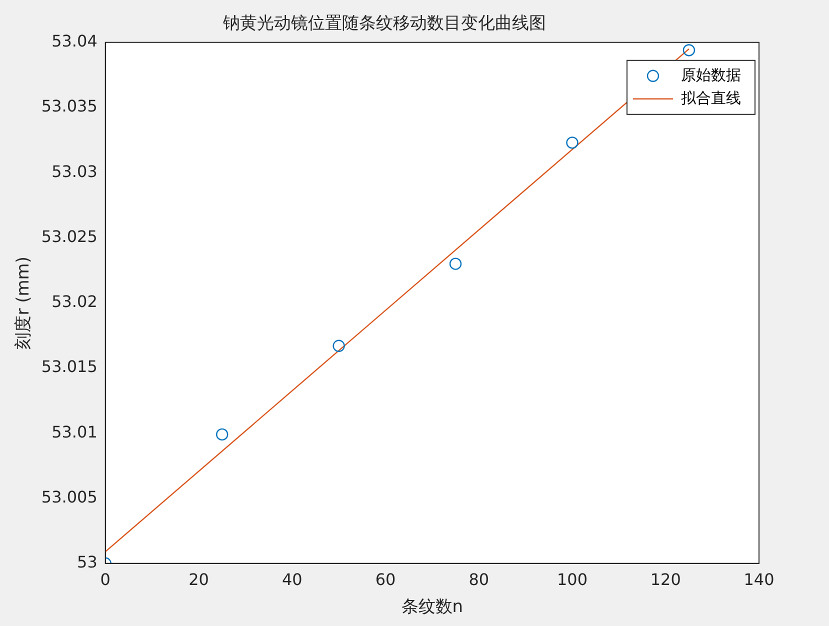 Image resolution: width=829 pixels, height=626 pixels. What do you see at coordinates (24, 303) in the screenshot?
I see `y-axis-title: 刻度r (mm)` at bounding box center [24, 303].